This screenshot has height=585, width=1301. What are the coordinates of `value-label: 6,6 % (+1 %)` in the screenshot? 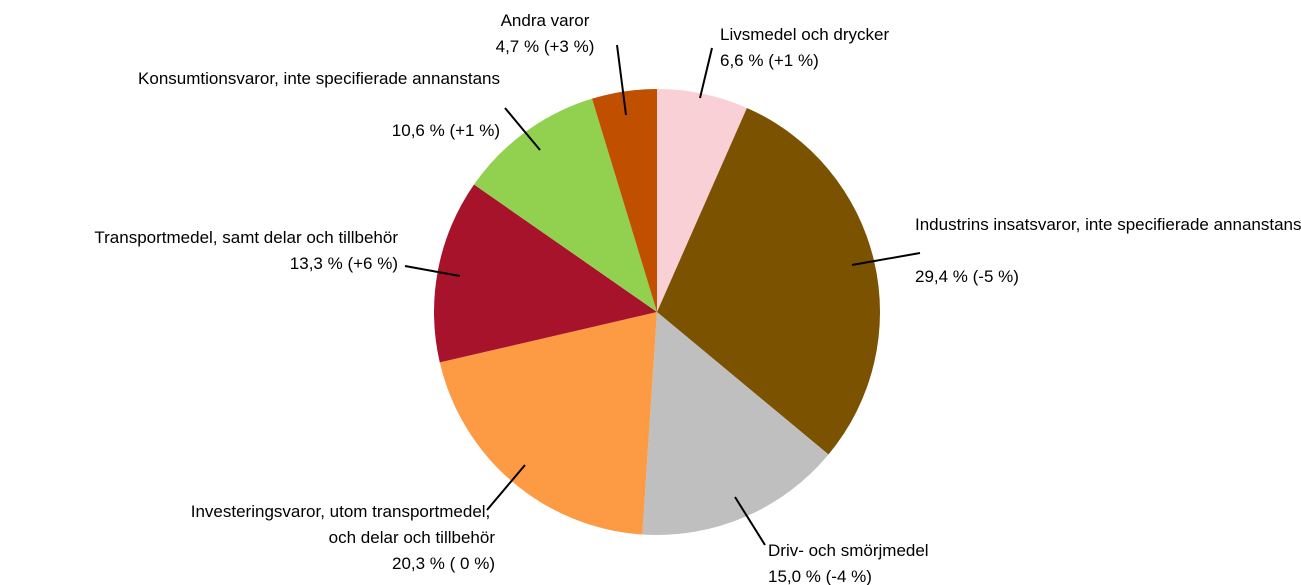 It's located at (769, 60).